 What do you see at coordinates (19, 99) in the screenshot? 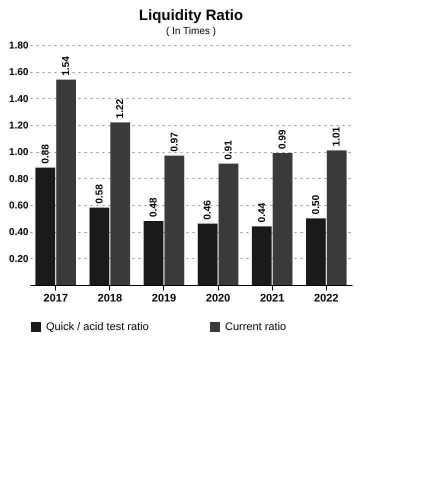
I see `y-tick-label: 1.40` at bounding box center [19, 99].